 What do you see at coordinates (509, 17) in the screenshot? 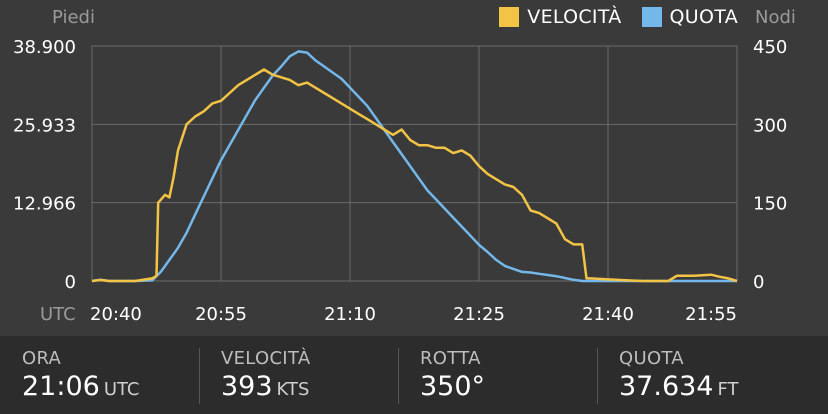
I see `legend-swatch-speed` at bounding box center [509, 17].